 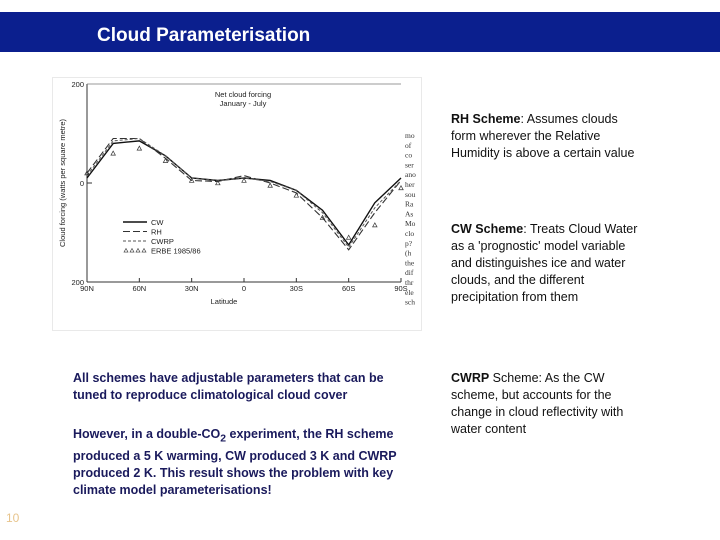 I want to click on y-axis-label: Cloud forcing (watts per square metre), so click(x=62, y=183).